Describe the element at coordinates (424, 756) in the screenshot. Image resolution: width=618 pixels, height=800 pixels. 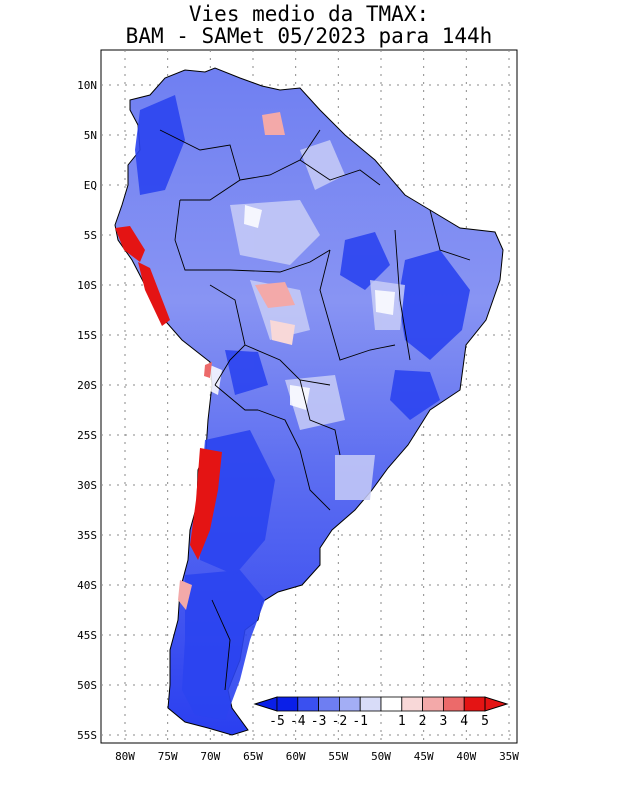
I see `longitude-label: 45W` at that location.